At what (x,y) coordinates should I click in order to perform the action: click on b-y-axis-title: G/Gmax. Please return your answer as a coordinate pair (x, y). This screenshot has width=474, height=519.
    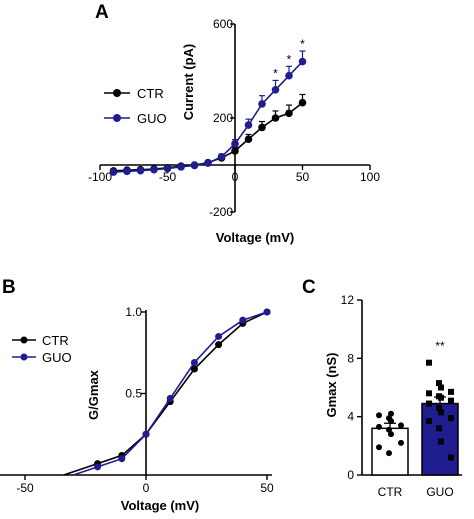
    Looking at the image, I should click on (93, 394).